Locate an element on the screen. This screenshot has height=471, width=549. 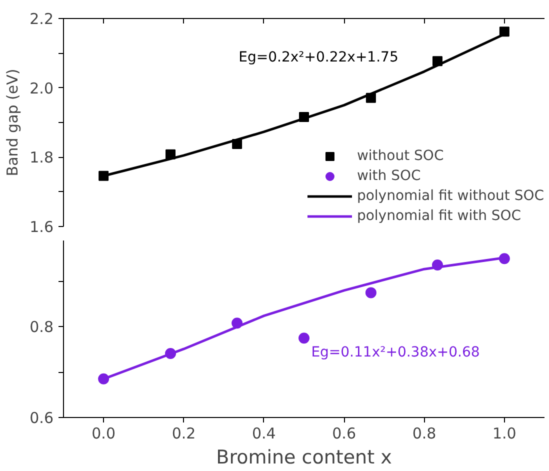
y-tick-label: 2.2 is located at coordinates (42, 19).